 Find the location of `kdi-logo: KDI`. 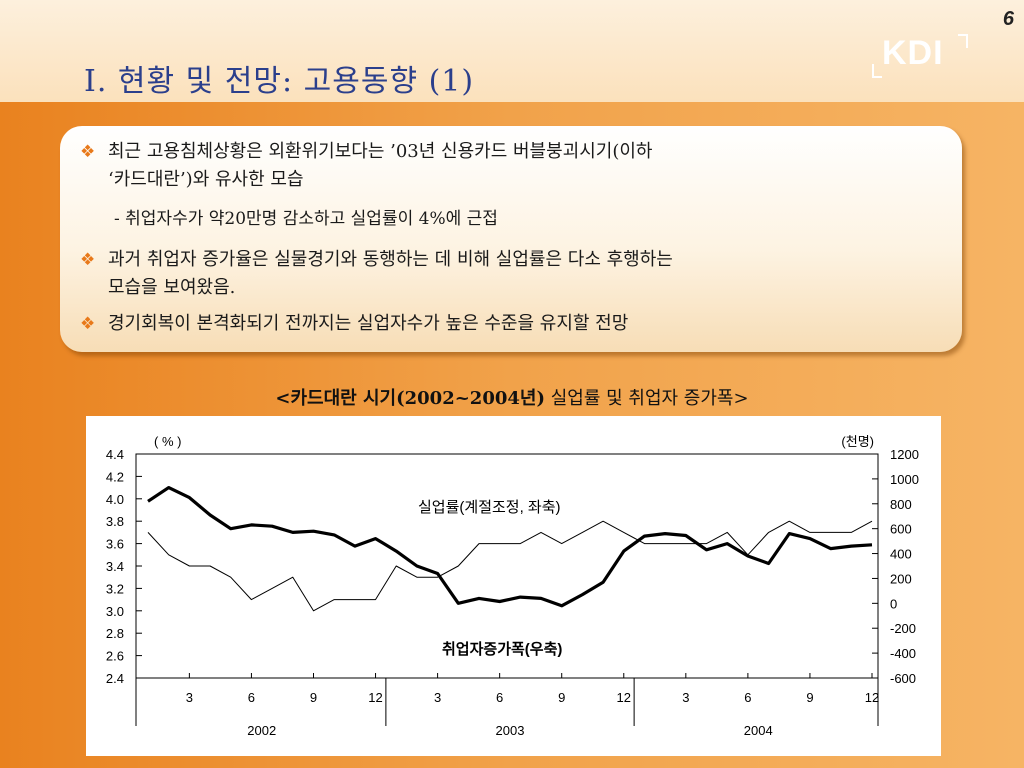

kdi-logo: KDI is located at coordinates (920, 56).